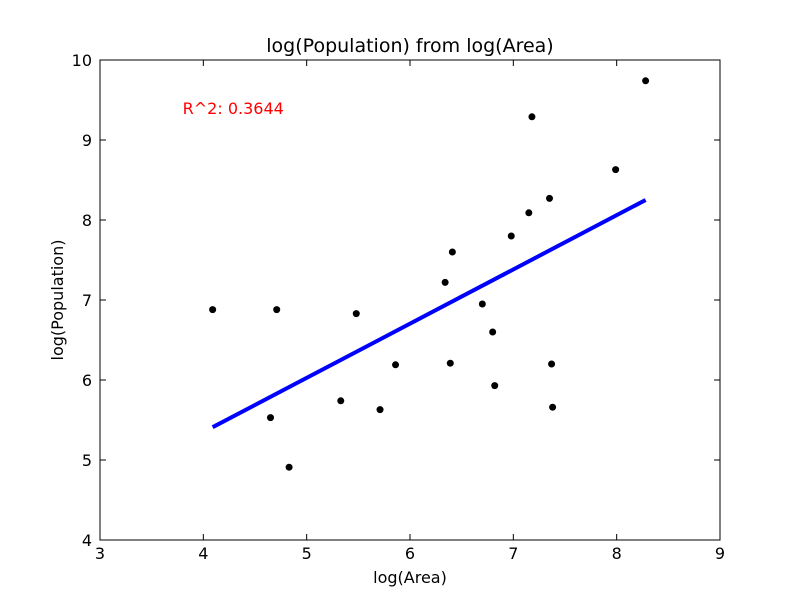 The height and width of the screenshot is (600, 800). I want to click on y-tick-label: 7, so click(87, 300).